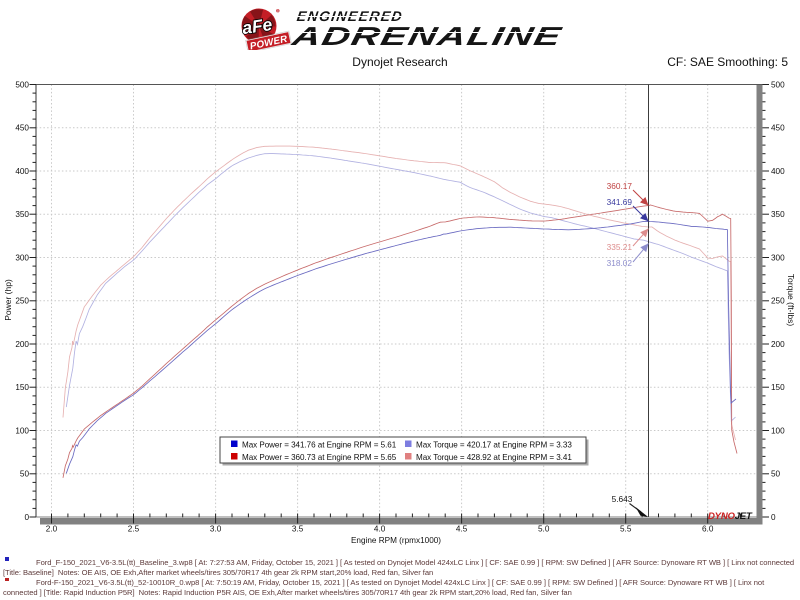 The width and height of the screenshot is (800, 600). Describe the element at coordinates (134, 529) in the screenshot. I see `svg-text: 2.5` at that location.